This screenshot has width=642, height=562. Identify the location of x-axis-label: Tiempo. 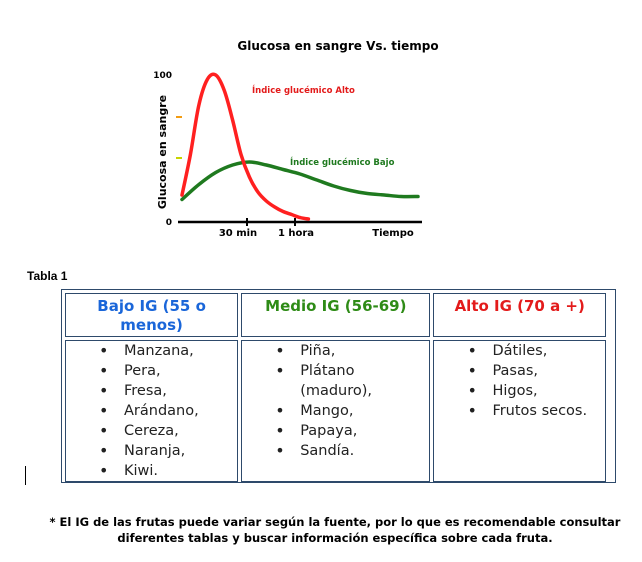
(393, 233).